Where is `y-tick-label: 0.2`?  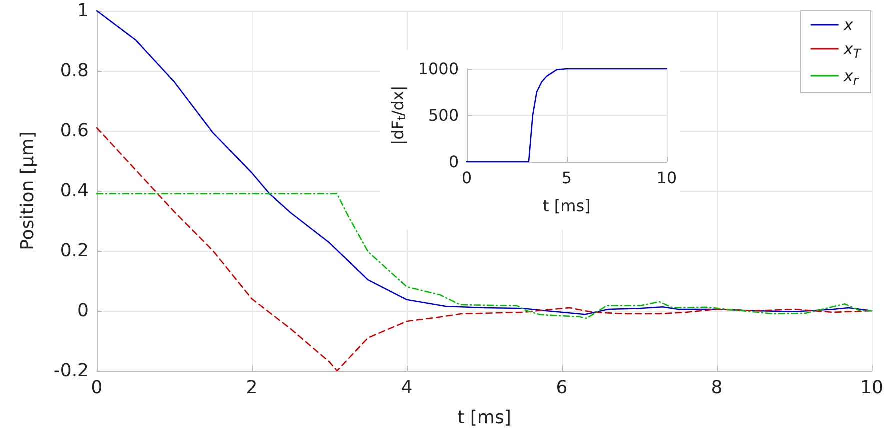 y-tick-label: 0.2 is located at coordinates (74, 251).